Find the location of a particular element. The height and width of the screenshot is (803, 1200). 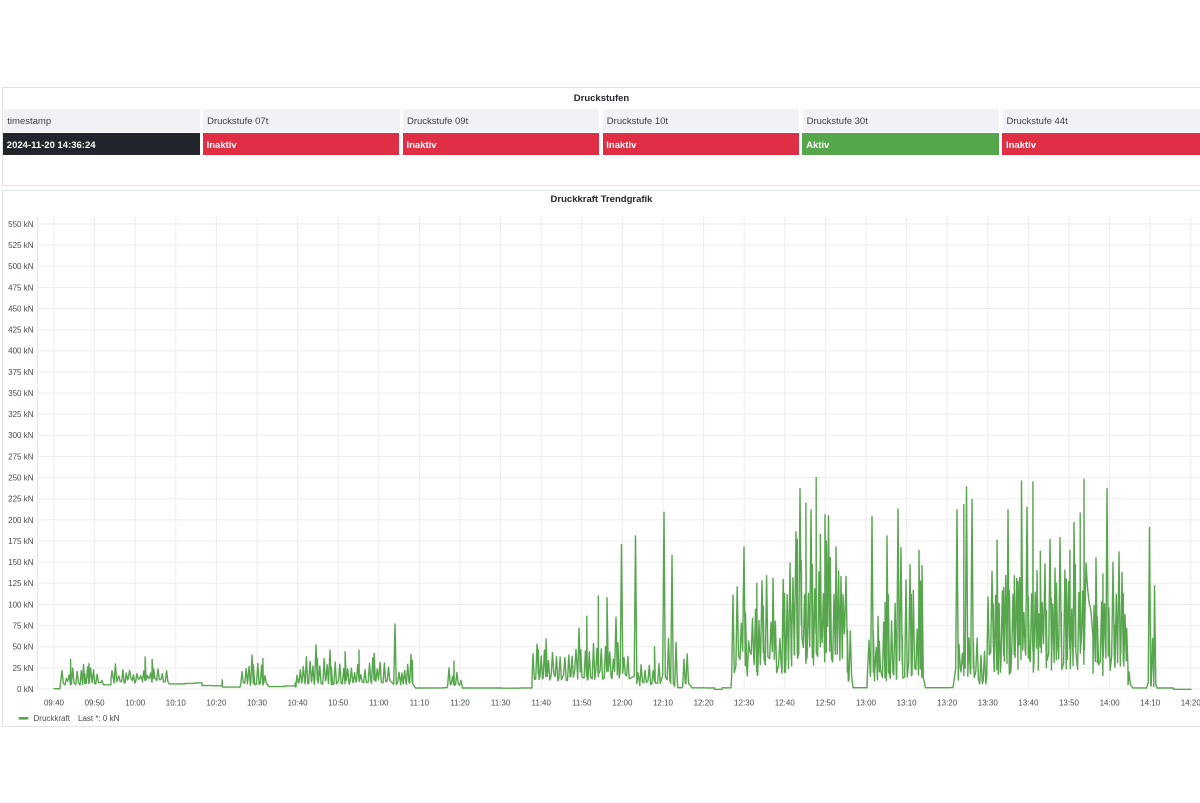

svg-text: 12:20 is located at coordinates (704, 703).